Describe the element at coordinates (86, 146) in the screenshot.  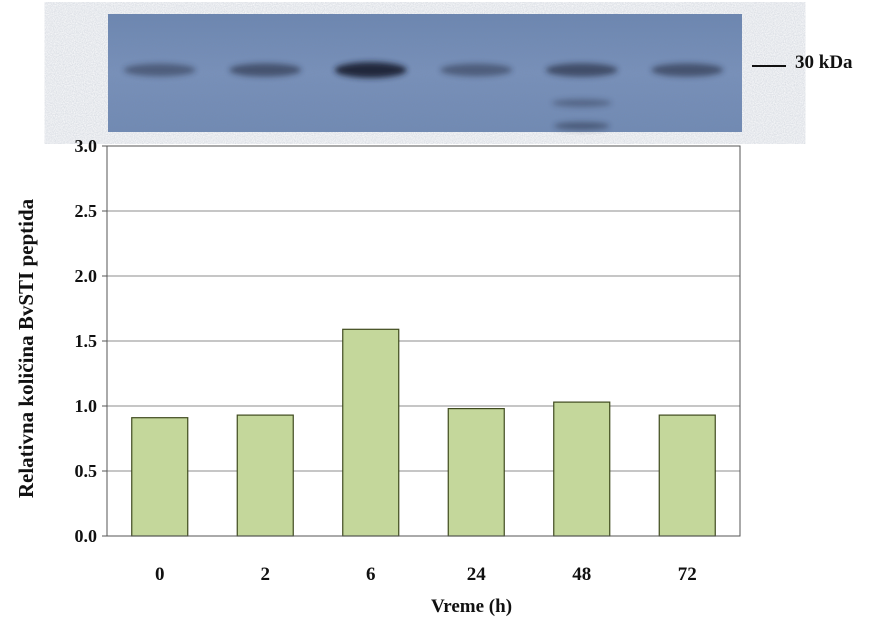
I see `y-tick-label: 3.0` at that location.